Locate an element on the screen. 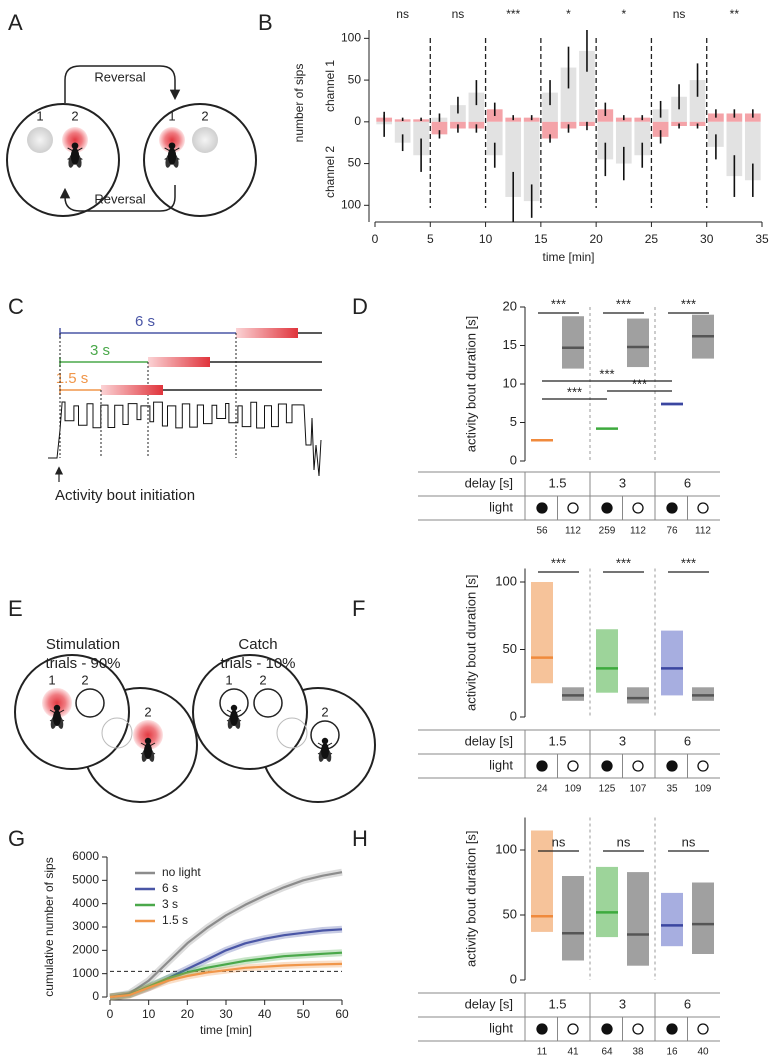 The width and height of the screenshot is (777, 1059). significance-label: ** is located at coordinates (735, 14).